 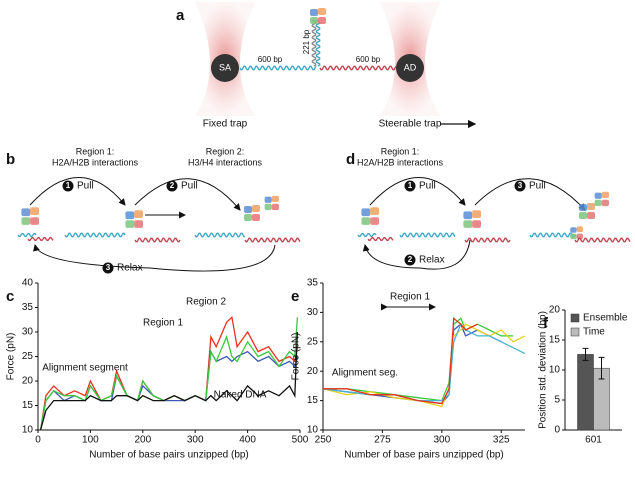 I want to click on panel-label: d, so click(x=350, y=159).